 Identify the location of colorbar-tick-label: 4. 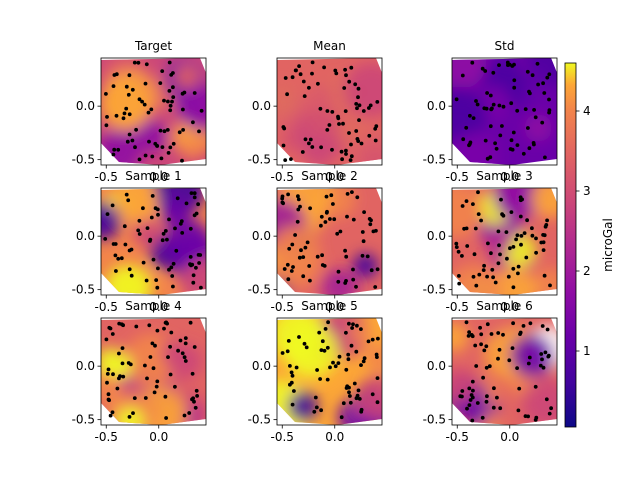
(587, 111).